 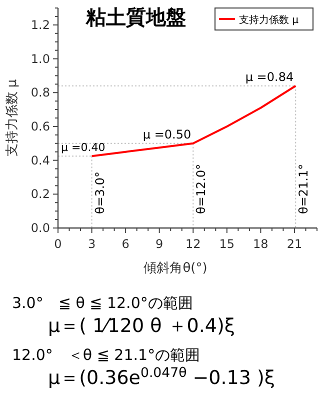 I want to click on x-tick-label: 6, so click(x=126, y=244).